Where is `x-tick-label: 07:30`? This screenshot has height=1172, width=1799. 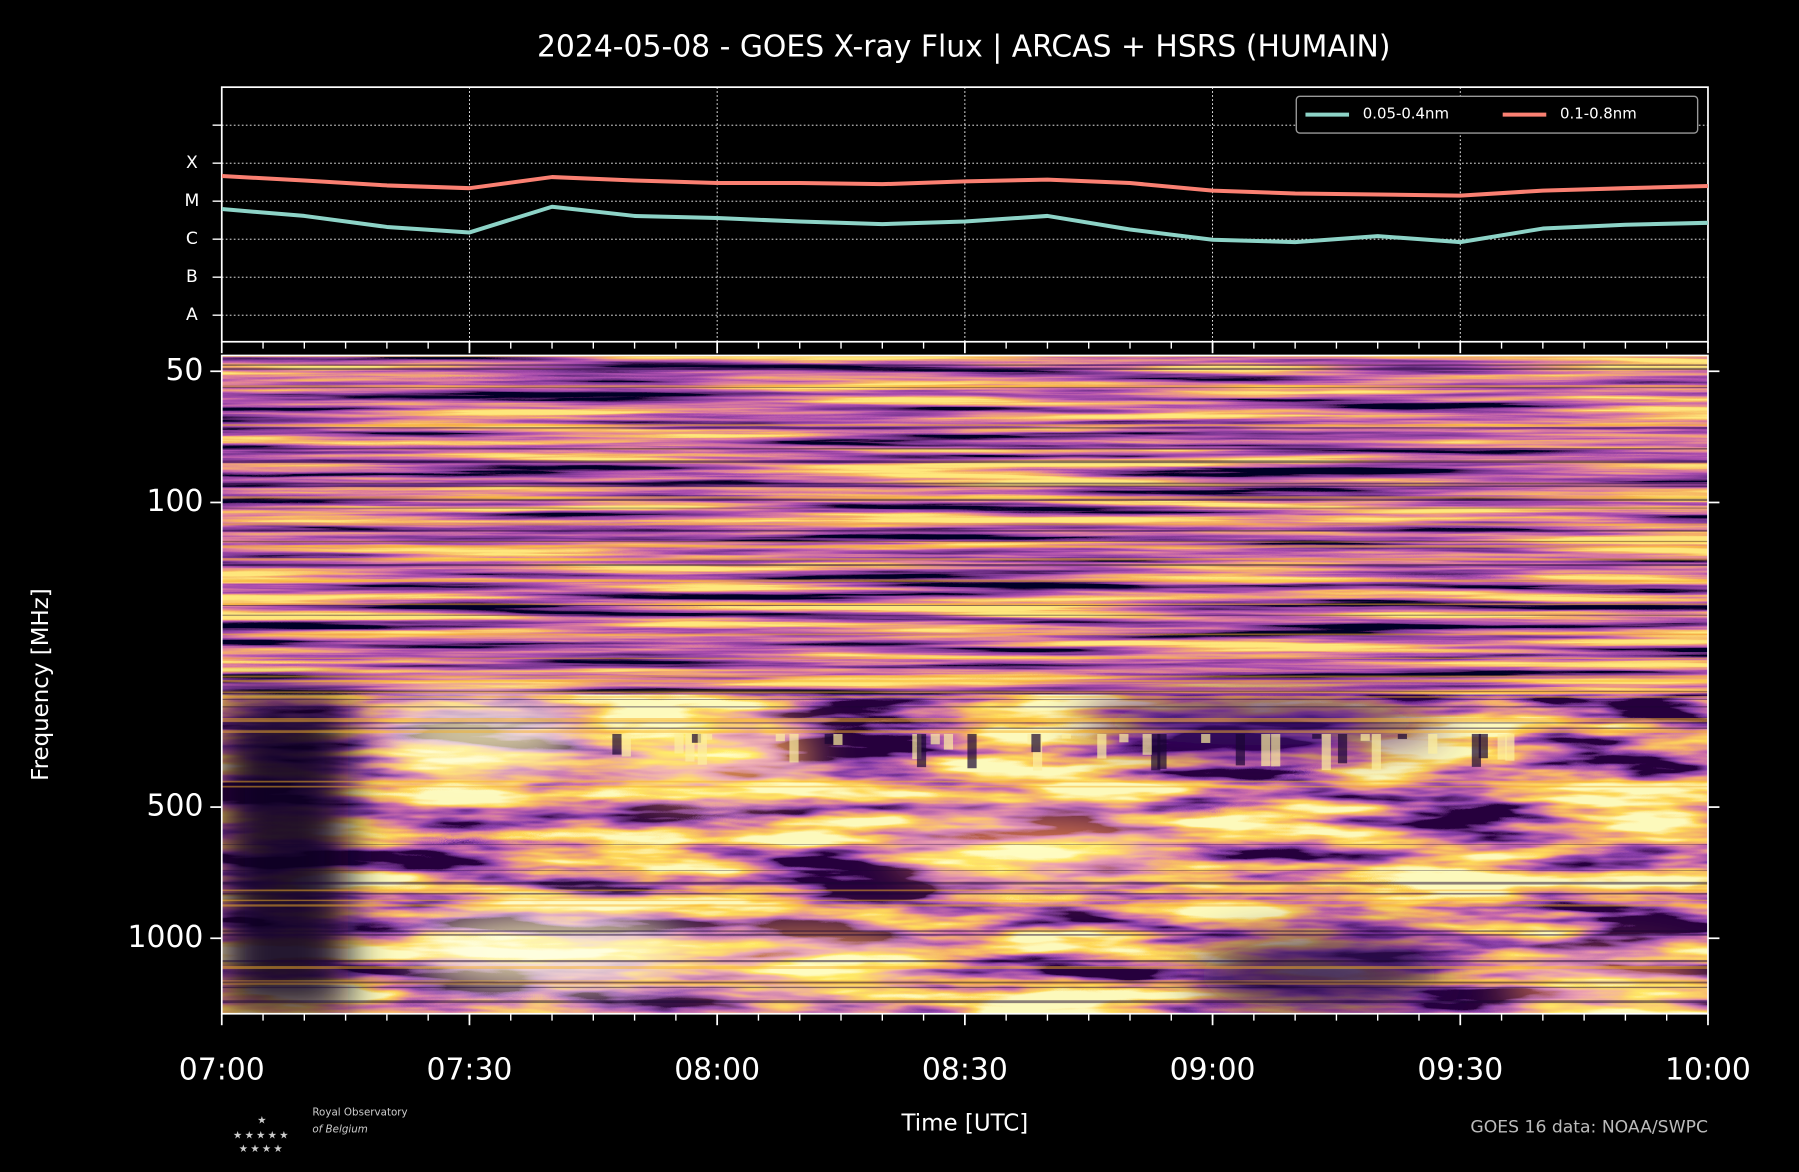
x-tick-label: 07:30 is located at coordinates (470, 1070).